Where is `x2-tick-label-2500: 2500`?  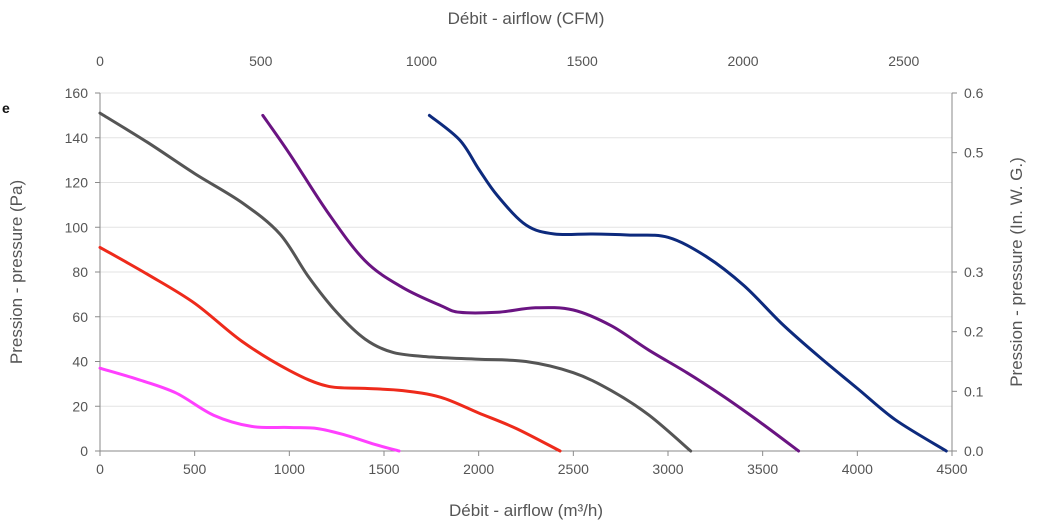 x2-tick-label-2500: 2500 is located at coordinates (903, 61).